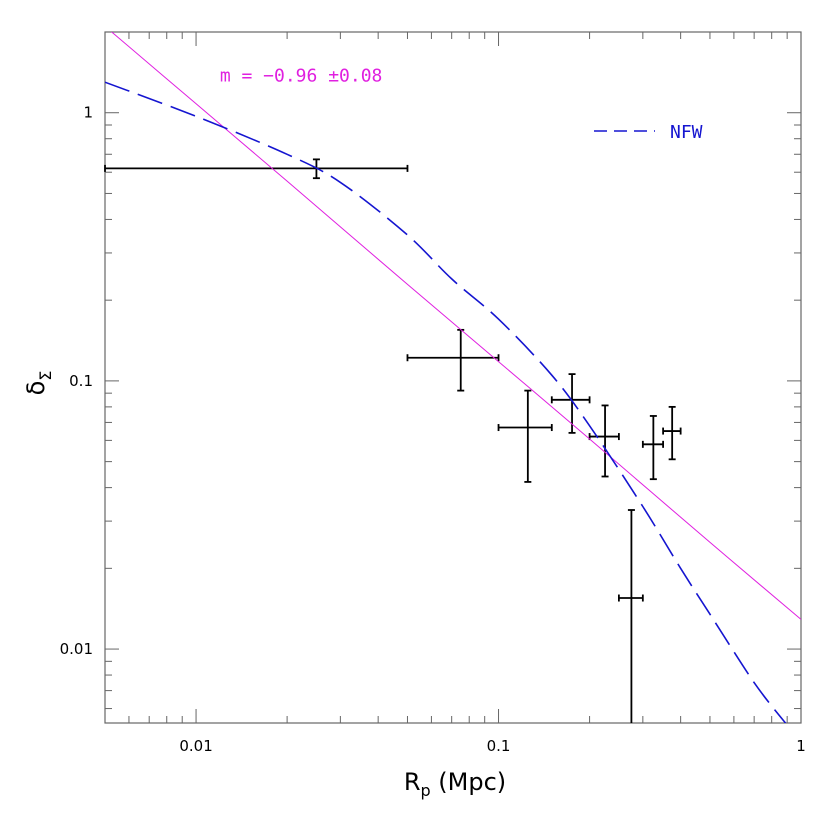 This screenshot has width=830, height=830. What do you see at coordinates (426, 790) in the screenshot?
I see `x-axis-title-sub: p` at bounding box center [426, 790].